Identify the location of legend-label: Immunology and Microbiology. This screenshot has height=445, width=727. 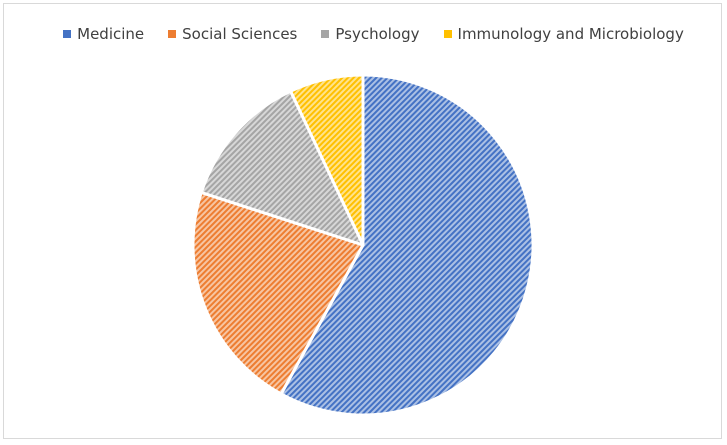
(570, 34).